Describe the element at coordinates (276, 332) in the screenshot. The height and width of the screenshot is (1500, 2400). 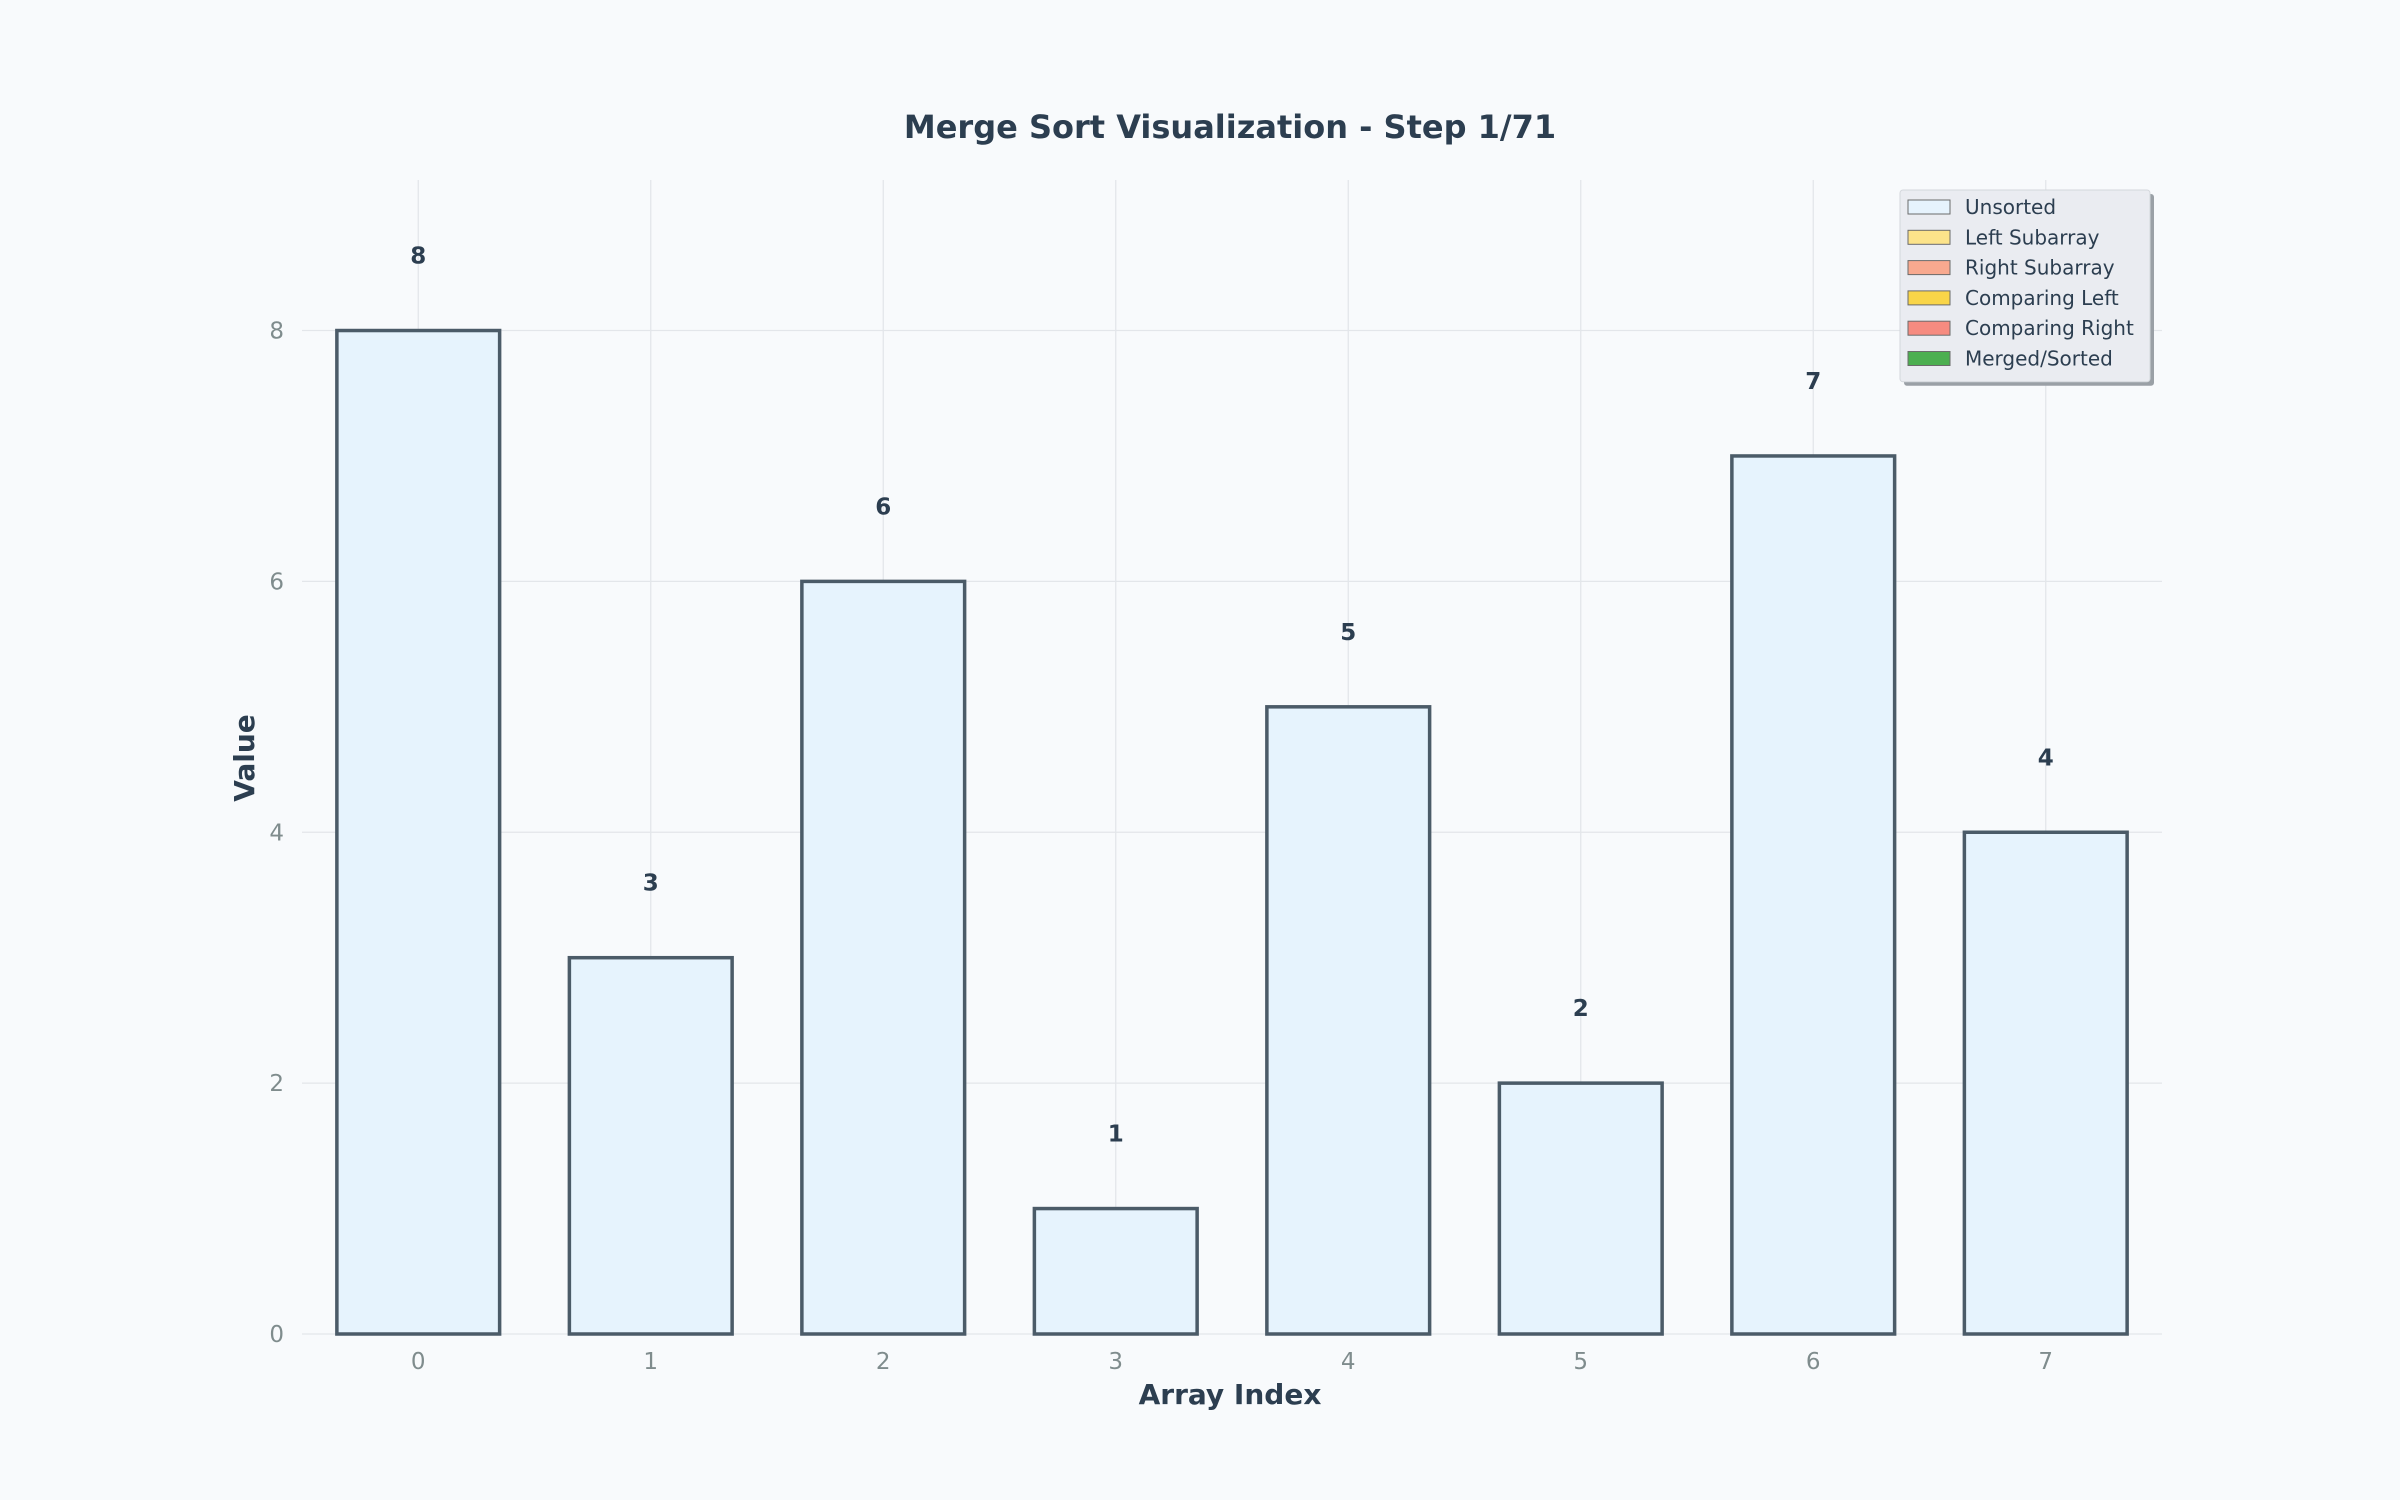
I see `y-tick-label: 8` at that location.